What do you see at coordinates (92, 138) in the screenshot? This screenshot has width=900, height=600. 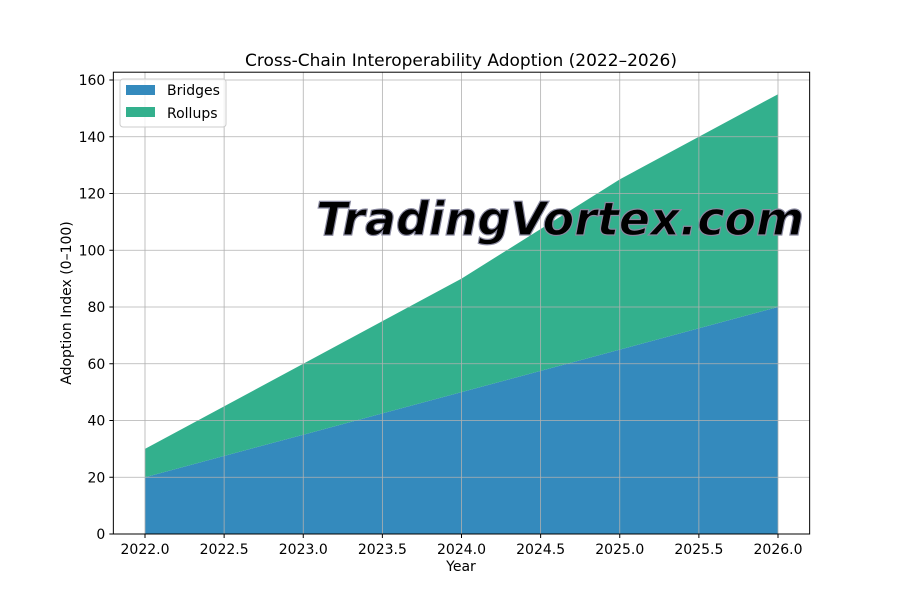 I see `y-tick-label: 140` at bounding box center [92, 138].